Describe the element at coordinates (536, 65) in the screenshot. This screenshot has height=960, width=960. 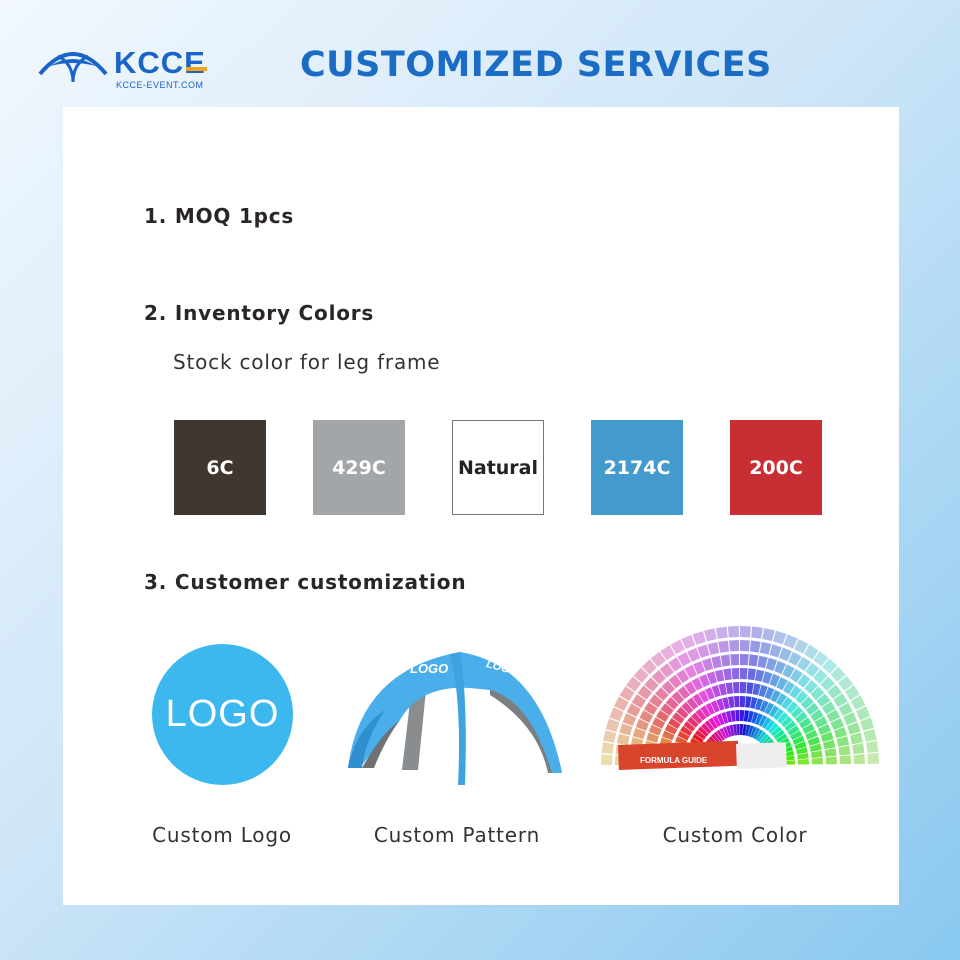
I see `page-title: CUSTOMIZED SERVICES` at that location.